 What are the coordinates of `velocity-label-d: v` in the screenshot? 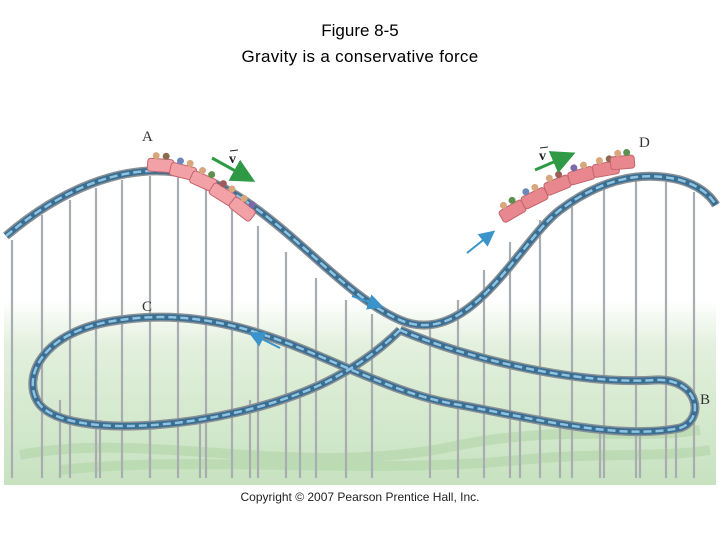 It's located at (542, 156).